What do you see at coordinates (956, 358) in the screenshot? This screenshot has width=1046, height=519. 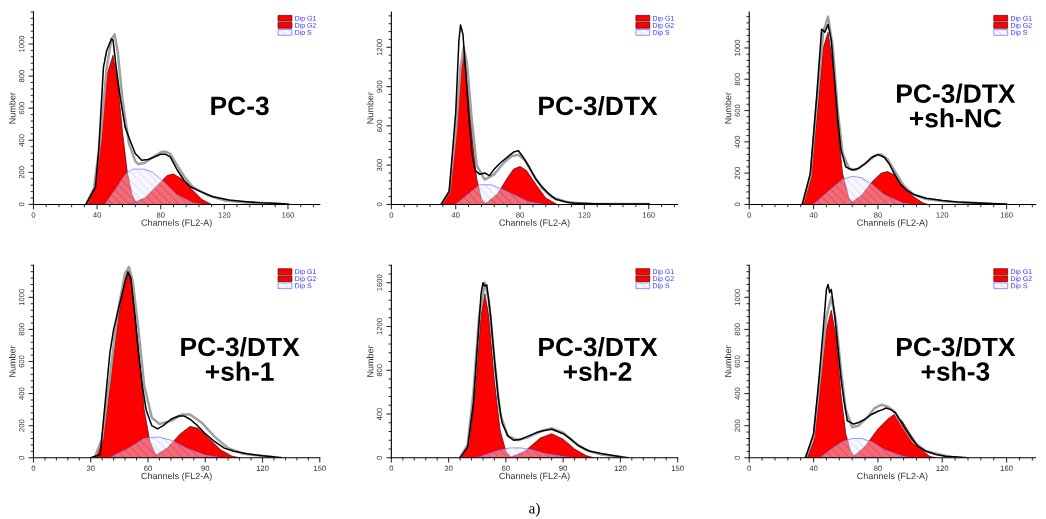 I see `text: PC-3/DTX +sh-3` at bounding box center [956, 358].